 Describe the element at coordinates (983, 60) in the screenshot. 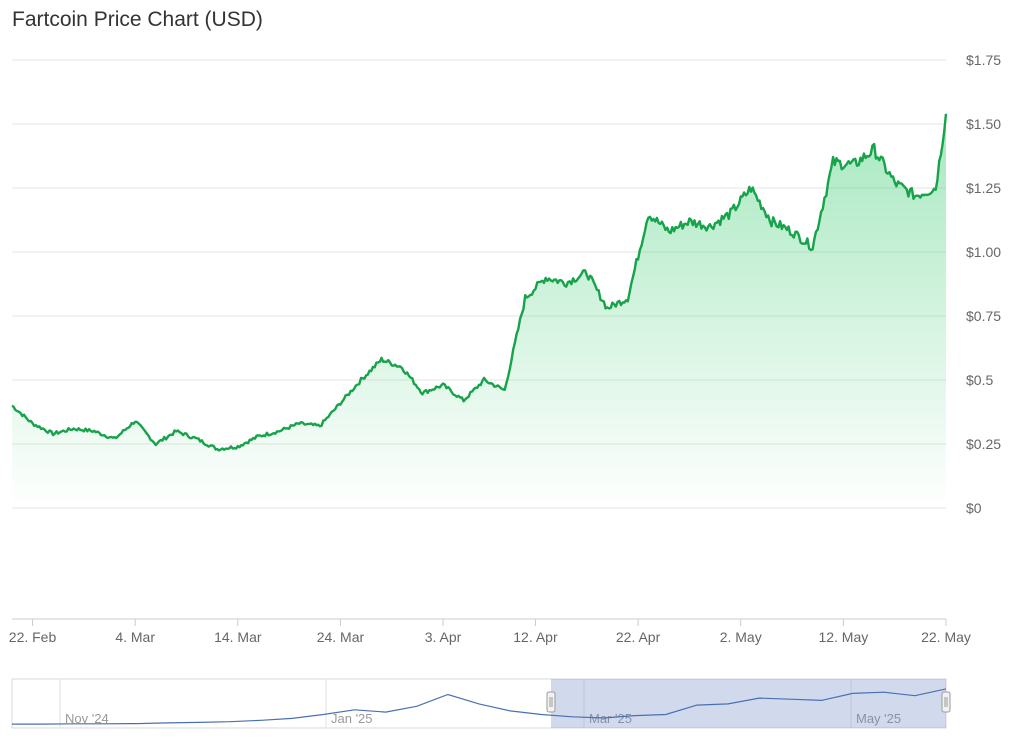

I see `y-tick-label: $1.75` at that location.